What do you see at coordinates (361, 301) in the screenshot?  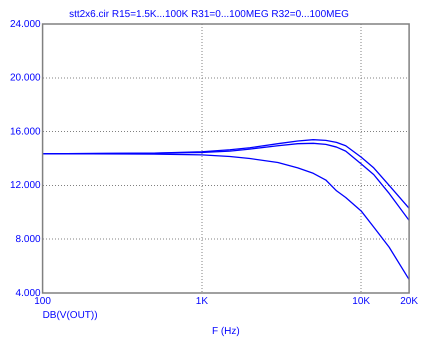 I see `x-tick-label: 10K` at bounding box center [361, 301].